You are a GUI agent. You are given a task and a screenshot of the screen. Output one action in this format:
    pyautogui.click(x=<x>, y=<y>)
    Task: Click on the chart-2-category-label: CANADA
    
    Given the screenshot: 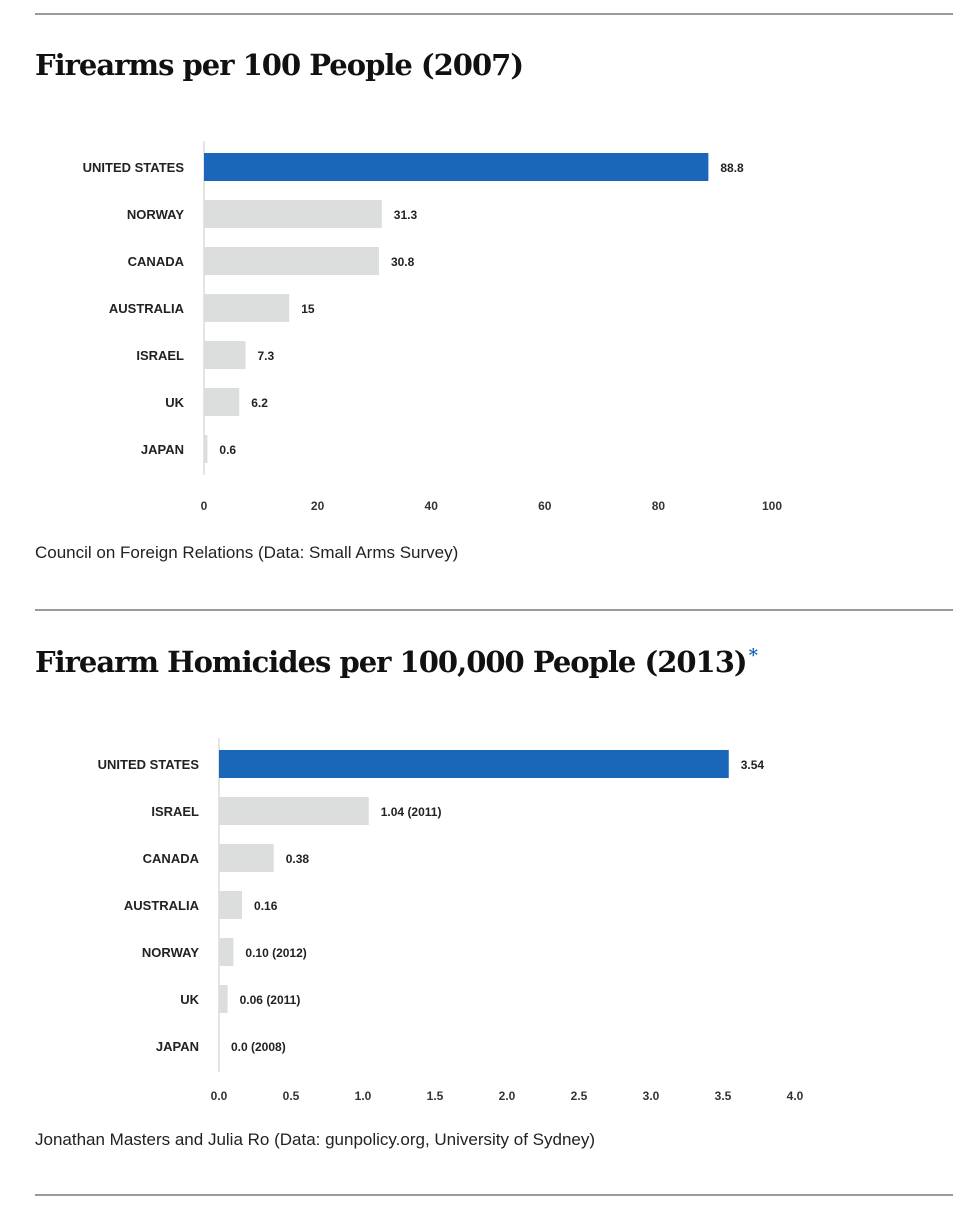 What is the action you would take?
    pyautogui.click(x=171, y=858)
    